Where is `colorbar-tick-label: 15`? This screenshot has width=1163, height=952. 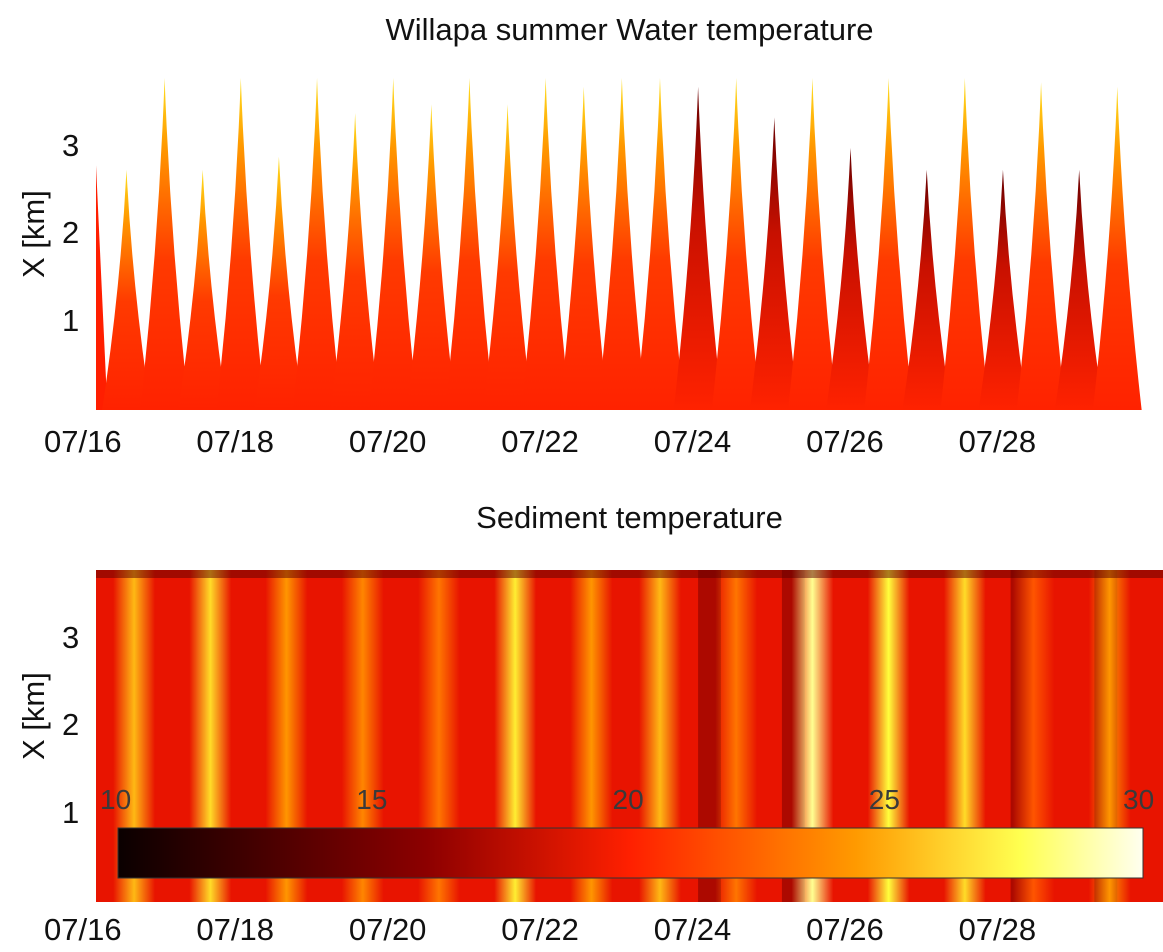
colorbar-tick-label: 15 is located at coordinates (372, 799).